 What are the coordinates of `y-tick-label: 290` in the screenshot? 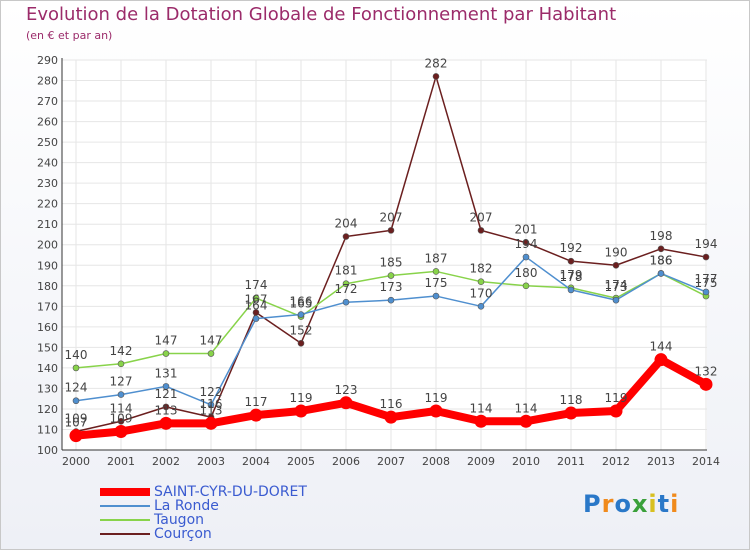 It's located at (47, 60).